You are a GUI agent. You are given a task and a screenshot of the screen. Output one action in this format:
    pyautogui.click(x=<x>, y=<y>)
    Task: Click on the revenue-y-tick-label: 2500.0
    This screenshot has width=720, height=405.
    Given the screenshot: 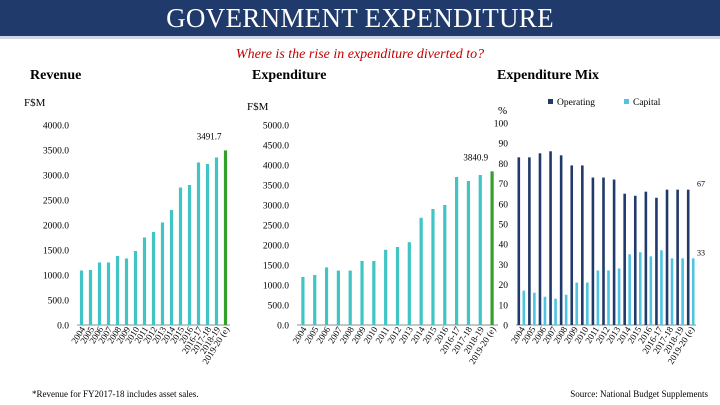 What is the action you would take?
    pyautogui.click(x=56, y=202)
    